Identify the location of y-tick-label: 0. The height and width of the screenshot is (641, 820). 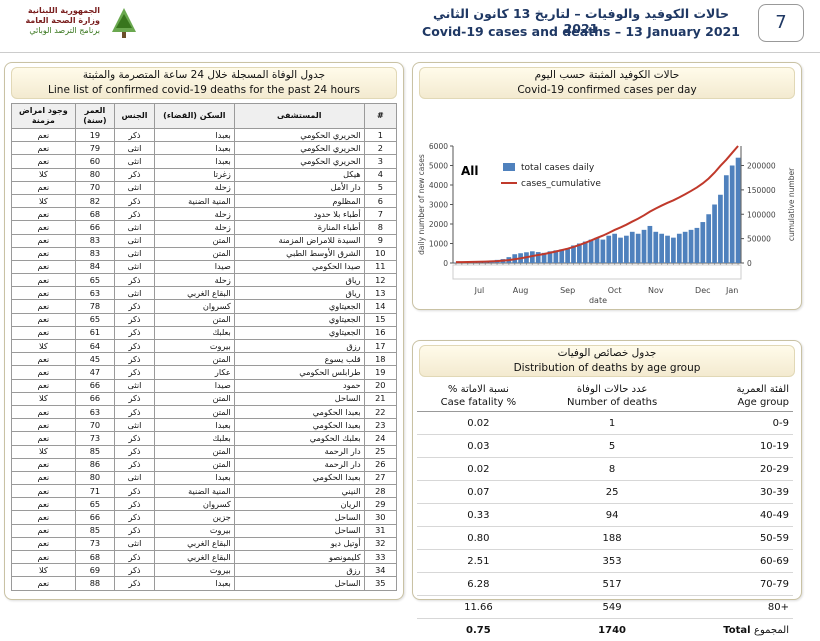
(445, 263).